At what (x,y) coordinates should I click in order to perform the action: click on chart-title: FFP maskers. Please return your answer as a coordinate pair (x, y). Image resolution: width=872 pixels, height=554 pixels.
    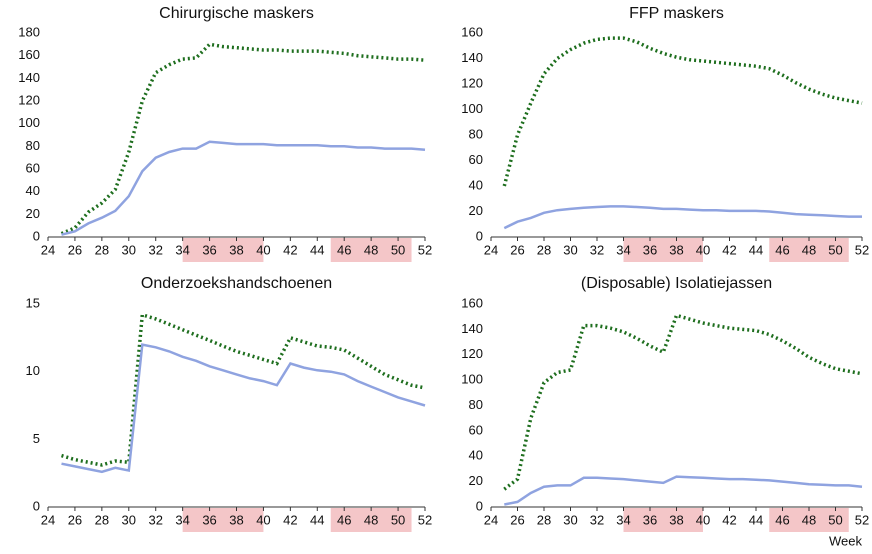
    Looking at the image, I should click on (676, 13).